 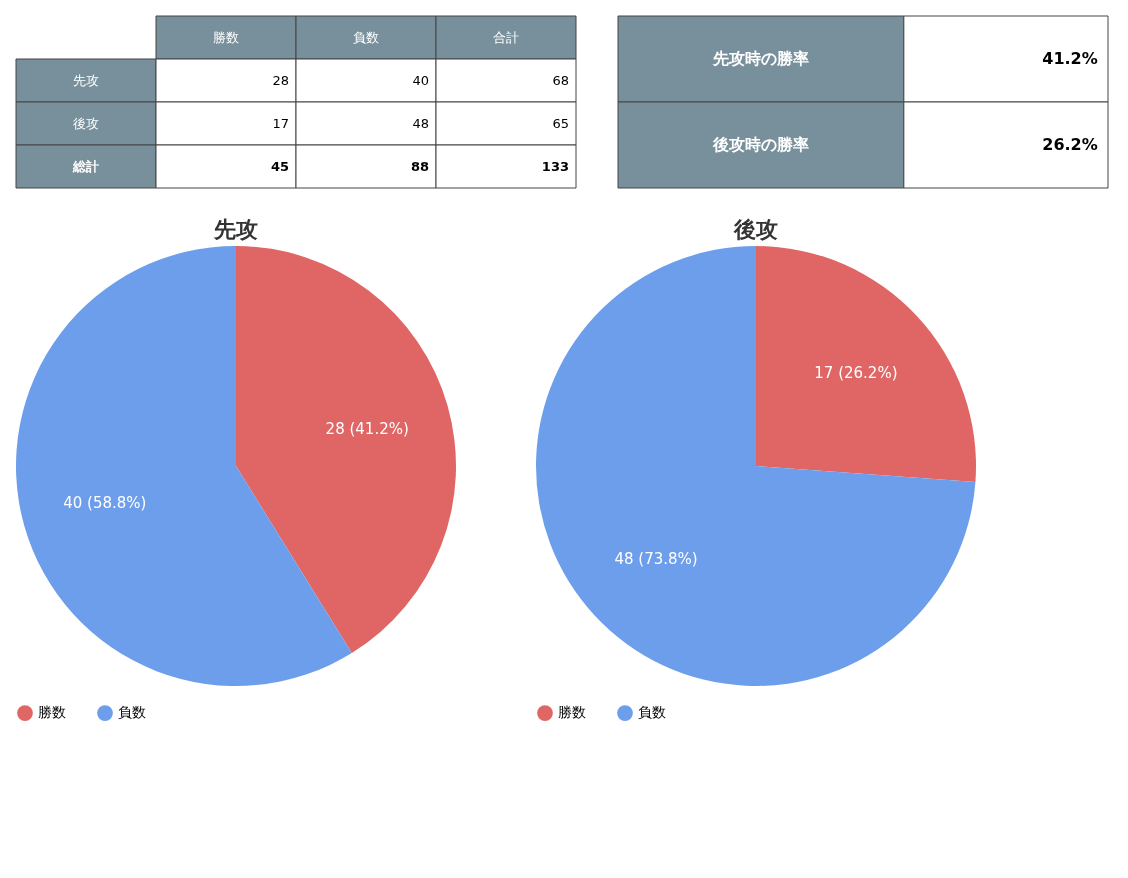 I want to click on category-label: 後攻時の勝率, so click(x=760, y=144).